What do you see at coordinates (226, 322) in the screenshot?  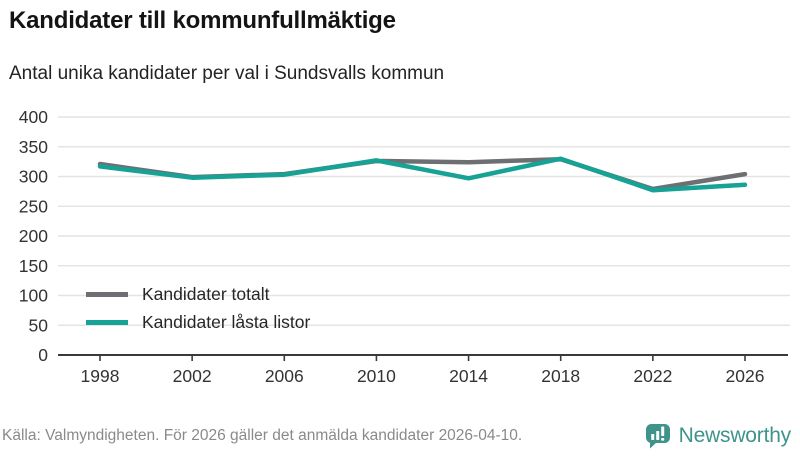 I see `legend-label-locked: Kandidater låsta listor` at bounding box center [226, 322].